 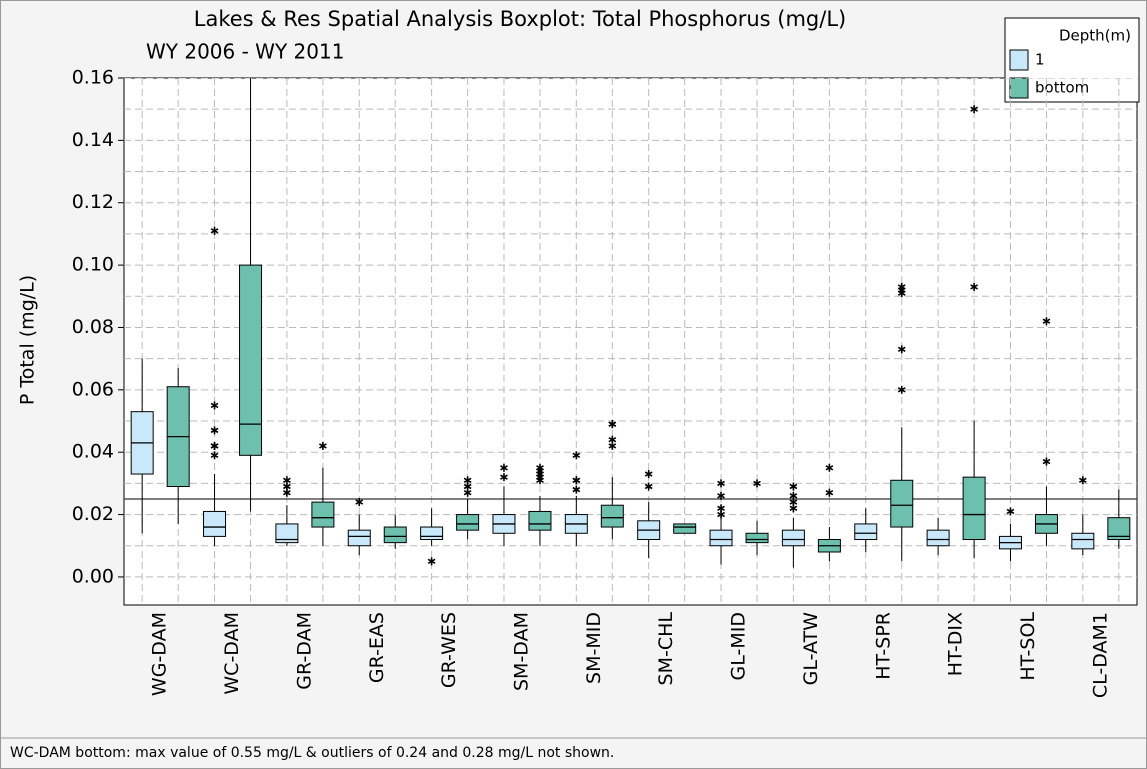 What do you see at coordinates (160, 654) in the screenshot?
I see `x-tick-label: WG-DAM` at bounding box center [160, 654].